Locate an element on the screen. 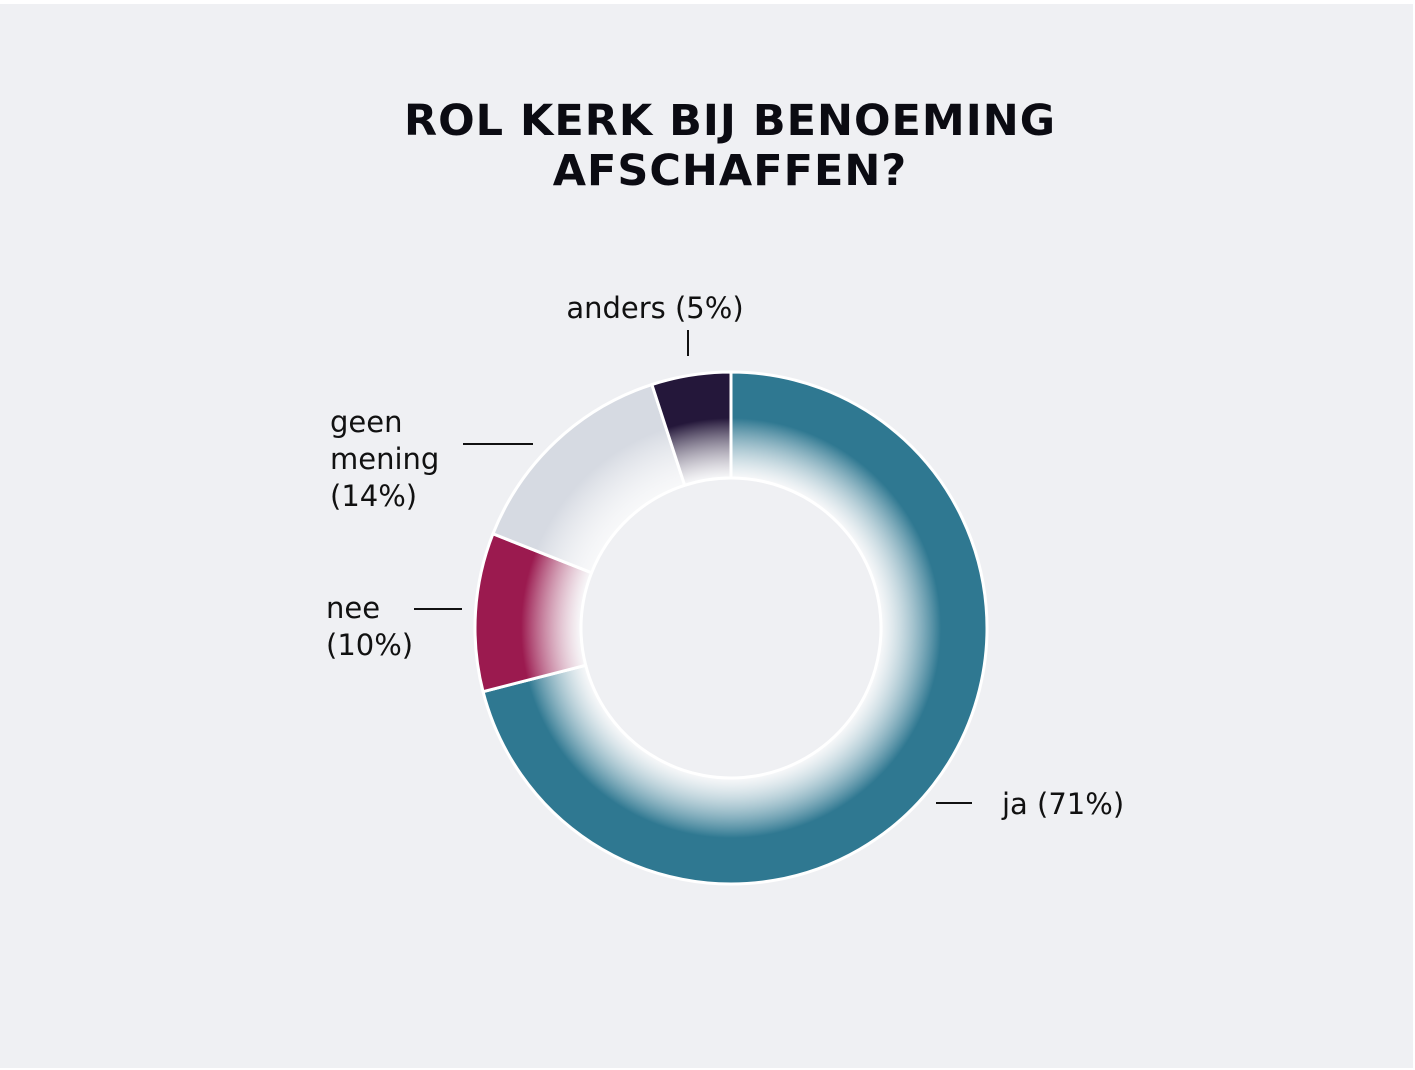 The width and height of the screenshot is (1415, 1070). slice-geen-mening is located at coordinates (589, 479).